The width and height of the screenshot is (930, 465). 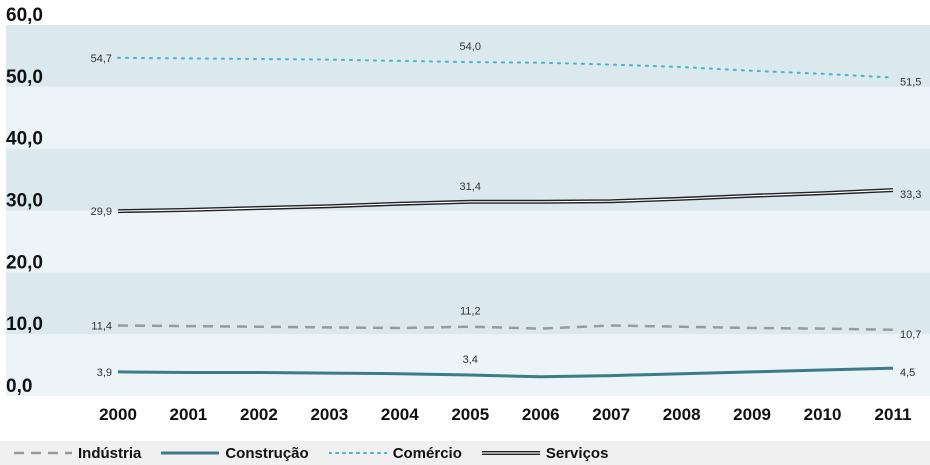 What do you see at coordinates (329, 414) in the screenshot?
I see `x-tick-label: 2003` at bounding box center [329, 414].